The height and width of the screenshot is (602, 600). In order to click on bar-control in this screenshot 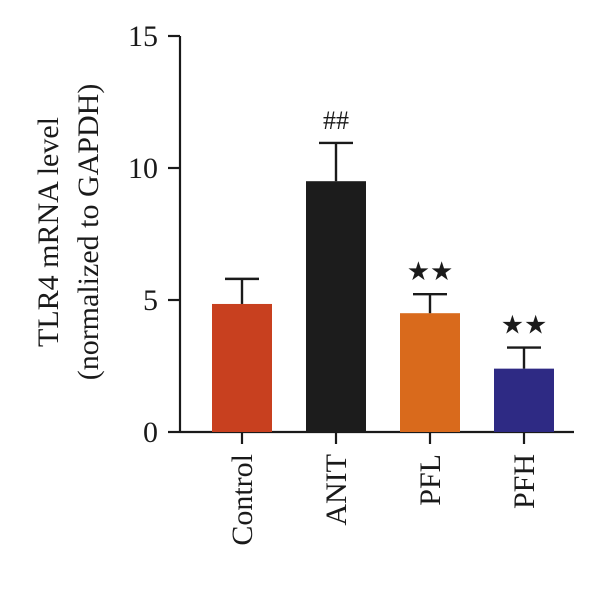, I will do `click(242, 367)`.